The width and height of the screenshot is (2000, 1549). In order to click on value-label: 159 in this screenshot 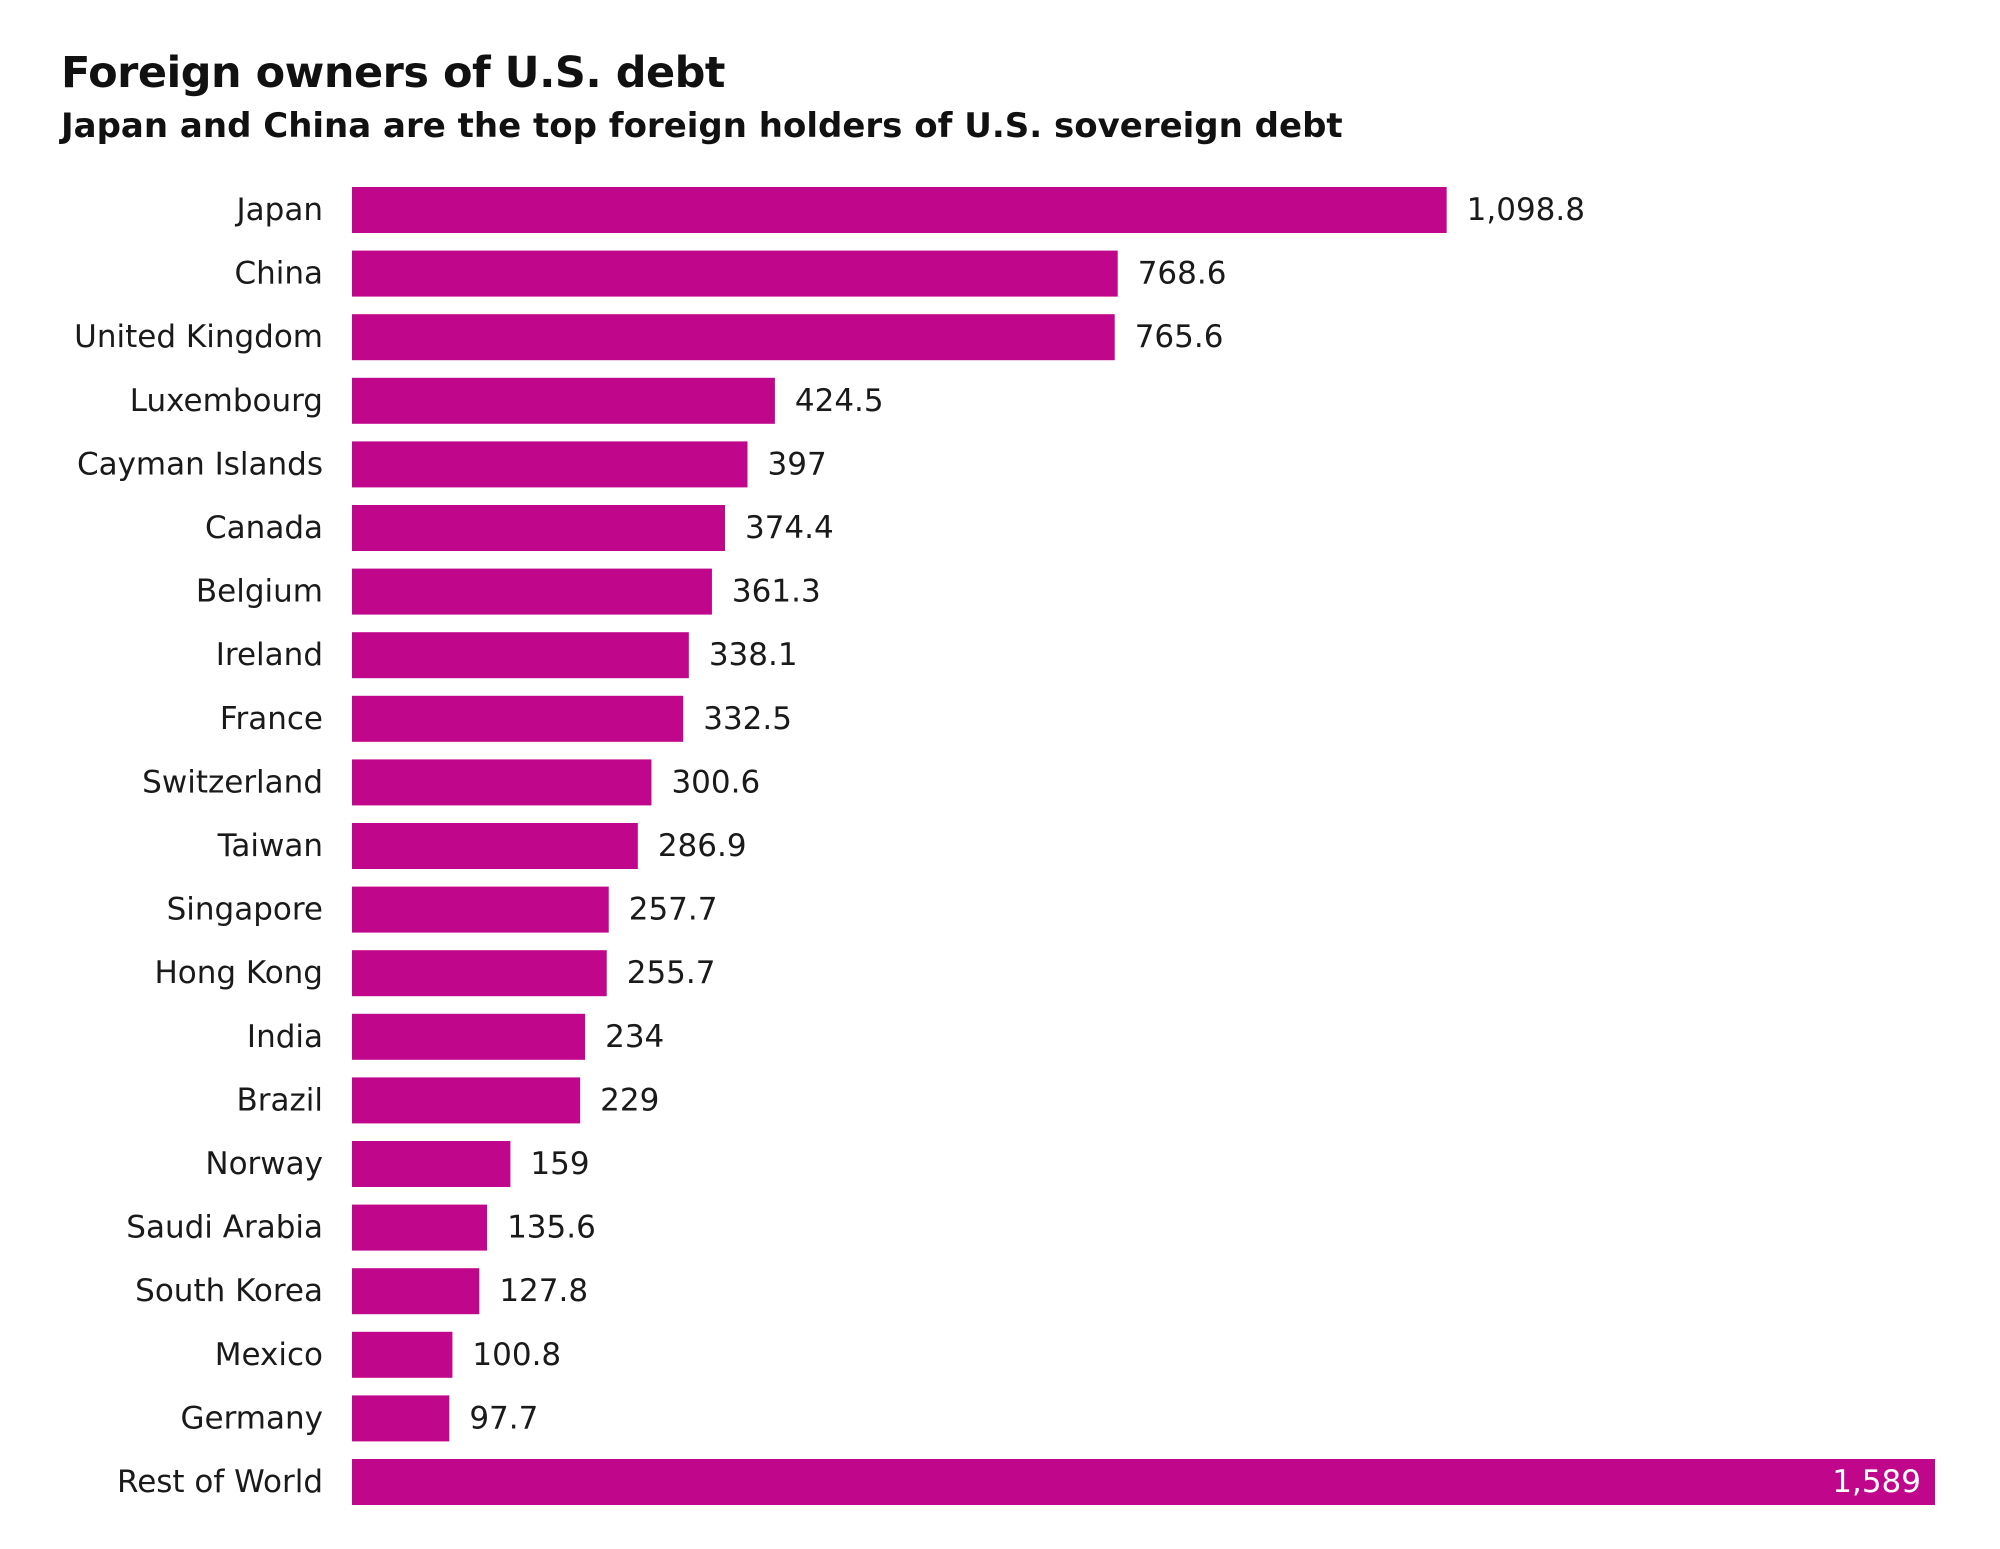, I will do `click(559, 1164)`.